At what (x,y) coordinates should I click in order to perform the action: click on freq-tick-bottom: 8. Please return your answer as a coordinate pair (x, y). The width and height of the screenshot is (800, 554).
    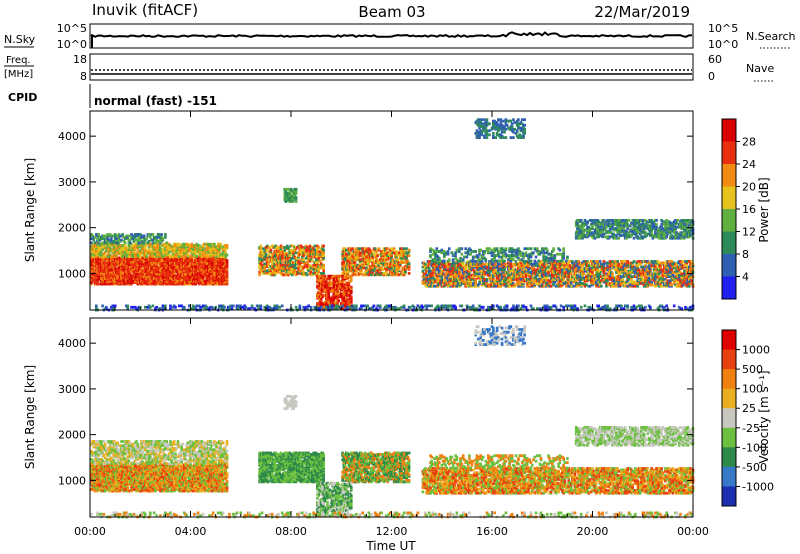
    Looking at the image, I should click on (83, 76).